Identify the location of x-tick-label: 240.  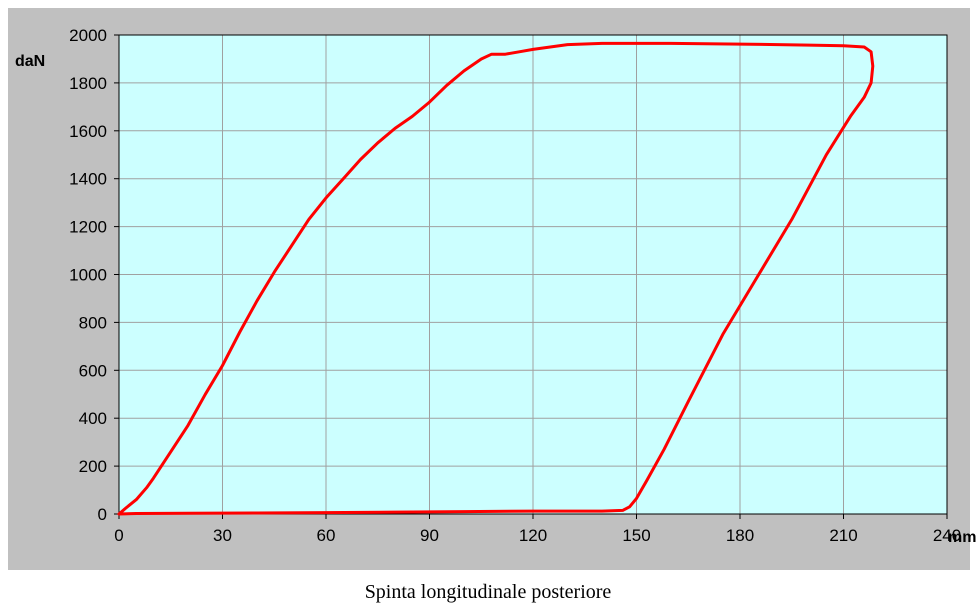
(947, 535).